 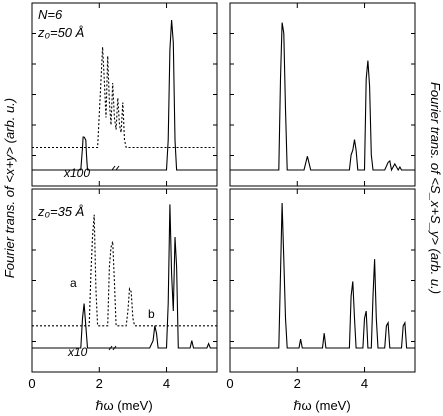 I want to click on x-tick-label-bottom-left-1: 2, so click(x=99, y=383).